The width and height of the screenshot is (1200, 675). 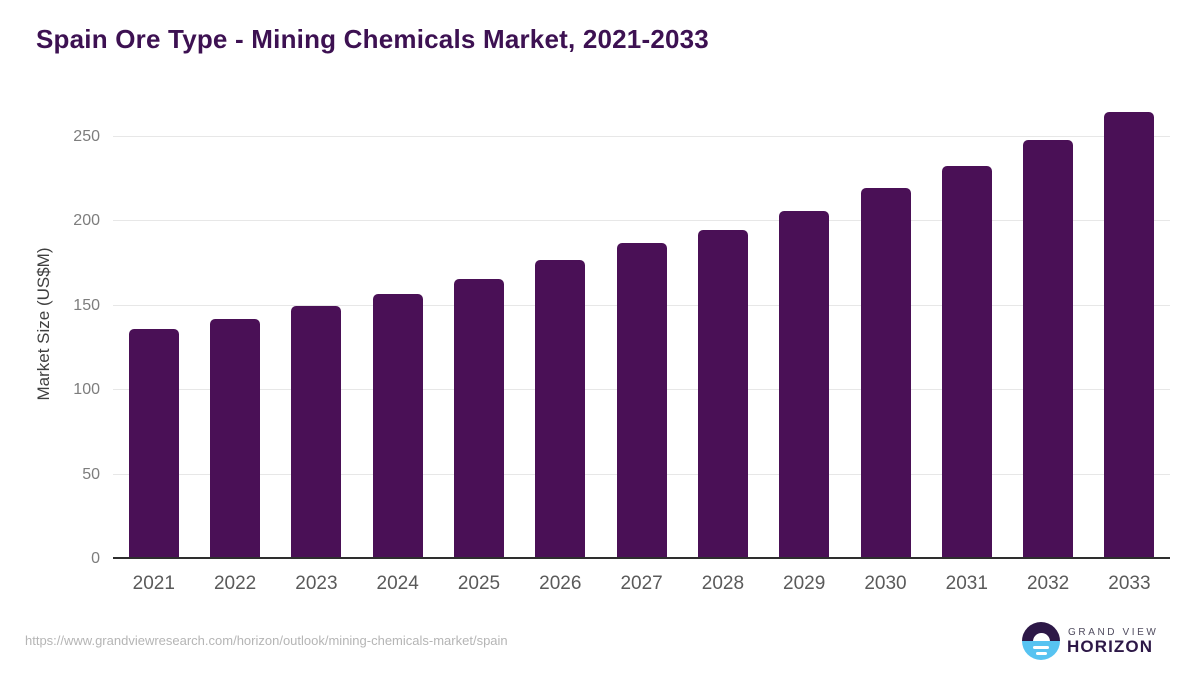 I want to click on y-tick-label-100: 100, so click(x=86, y=390).